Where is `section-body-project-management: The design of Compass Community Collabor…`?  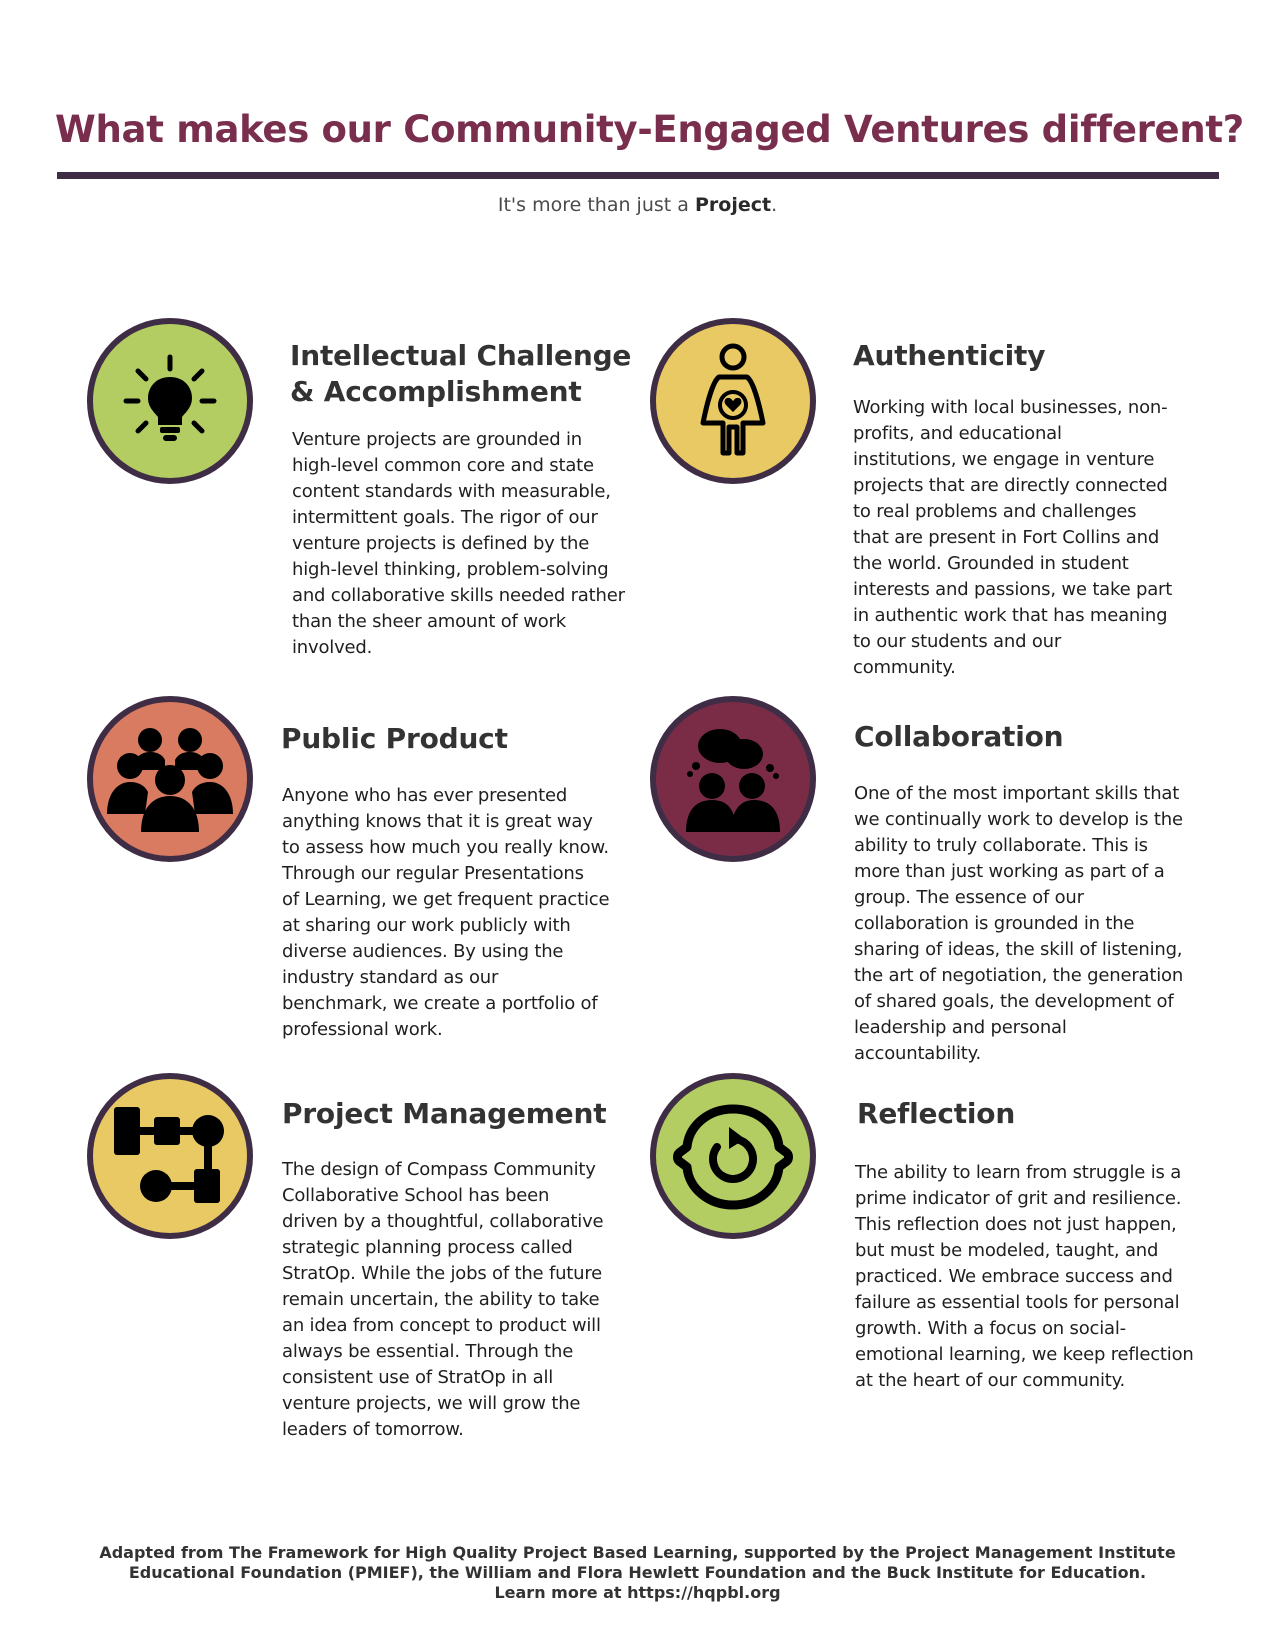
section-body-project-management: The design of Compass Community Collabor… is located at coordinates (443, 1299).